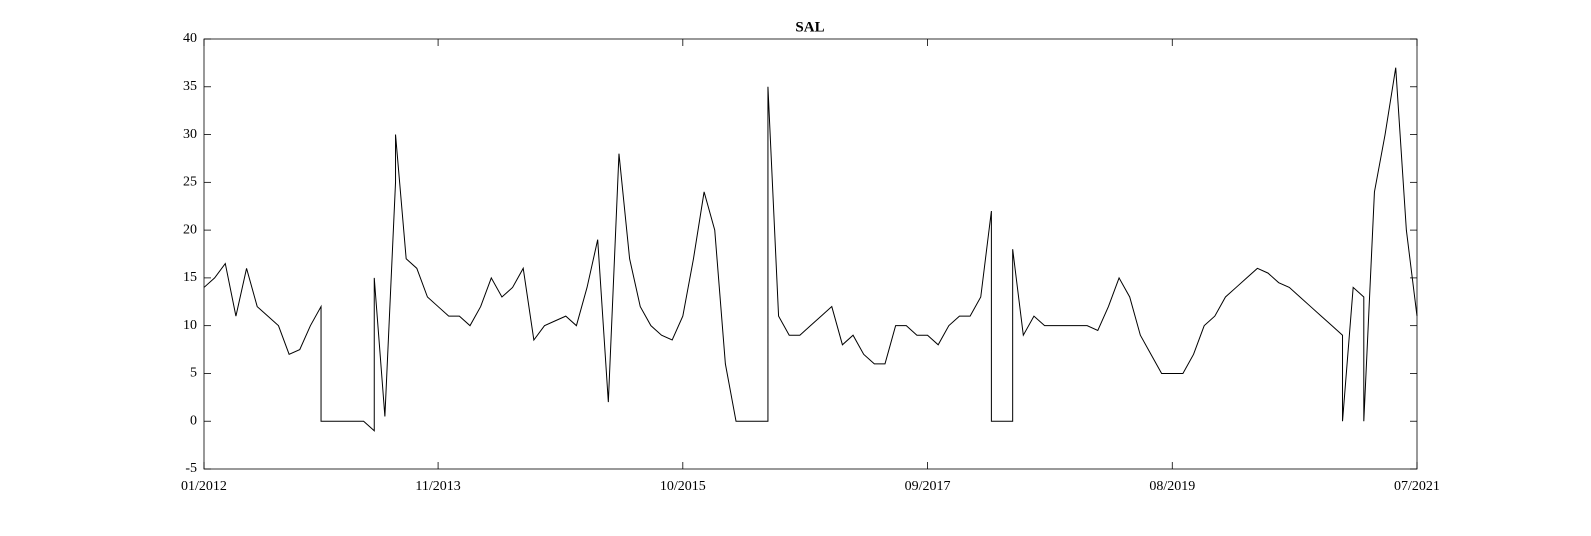 The image size is (1591, 536). Describe the element at coordinates (190, 182) in the screenshot. I see `y-tick-label: 25` at that location.